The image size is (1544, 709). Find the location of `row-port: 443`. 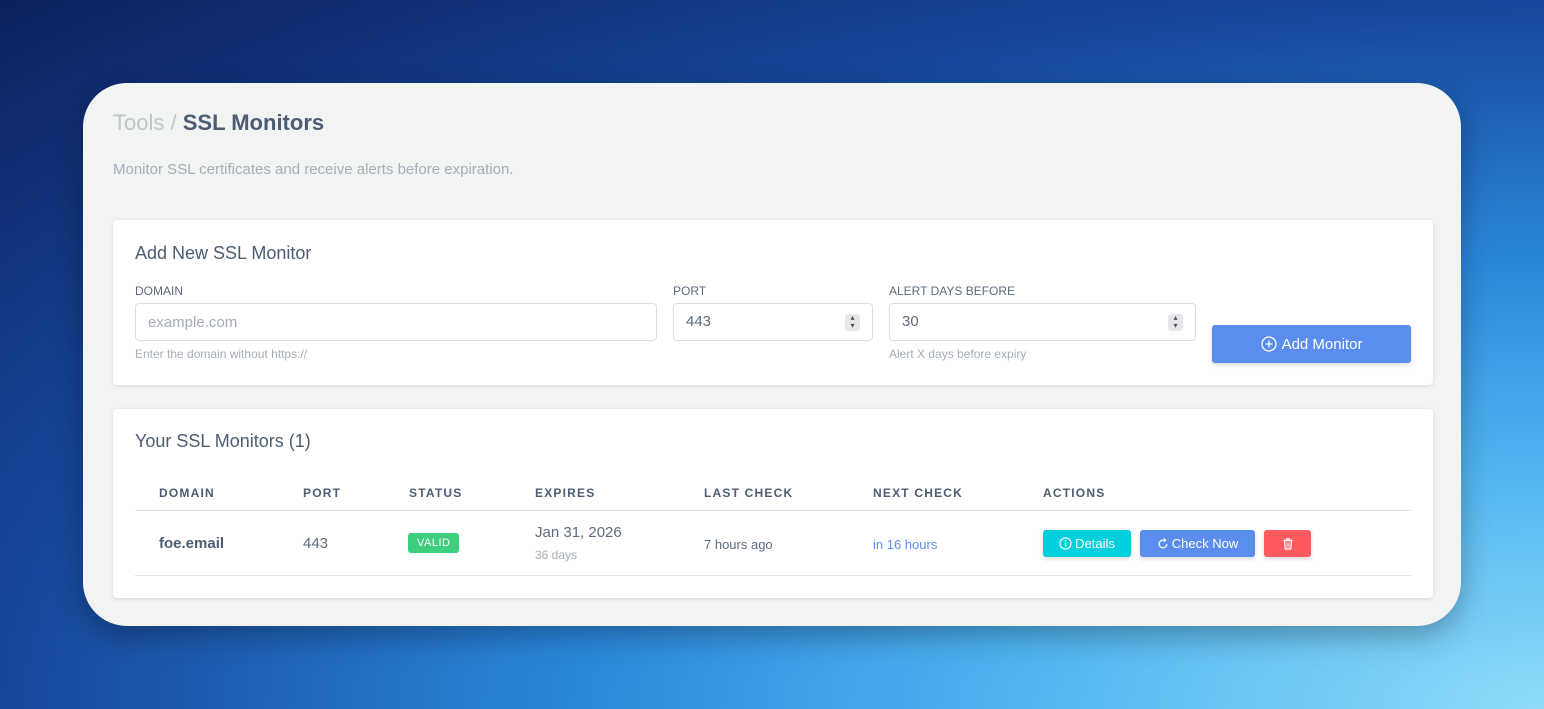

row-port: 443 is located at coordinates (316, 543).